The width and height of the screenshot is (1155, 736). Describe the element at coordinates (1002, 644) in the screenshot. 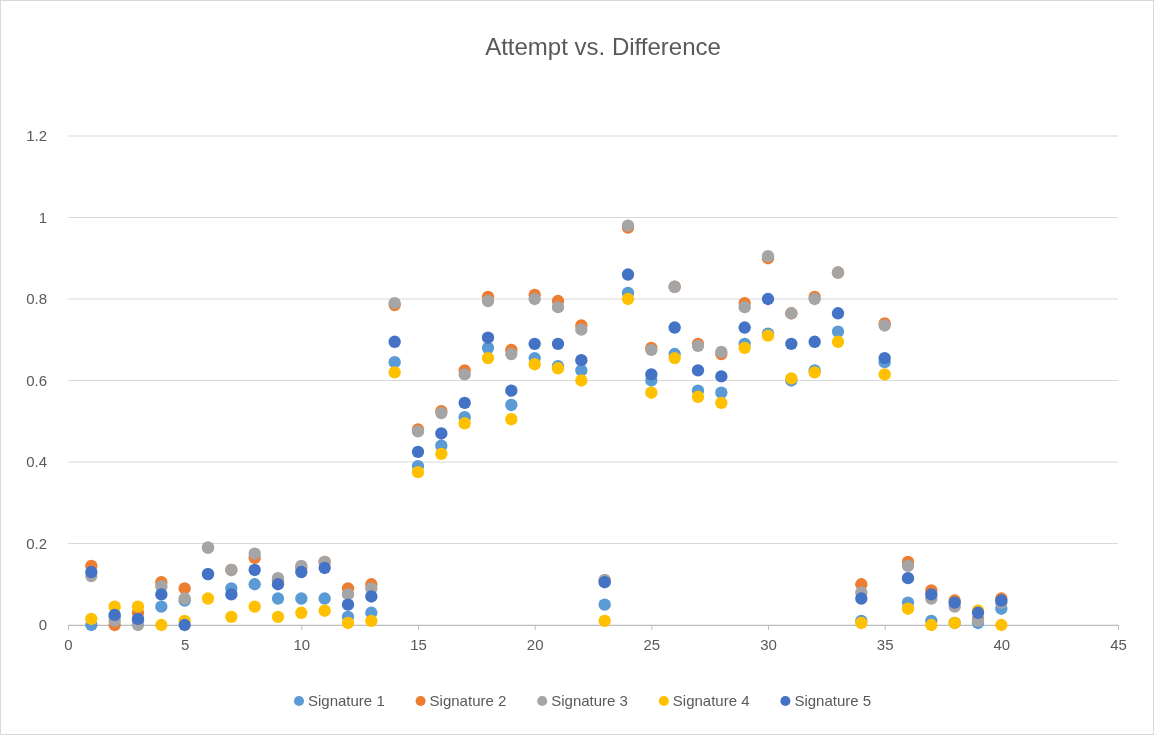

I see `x-tick-label: 40` at that location.